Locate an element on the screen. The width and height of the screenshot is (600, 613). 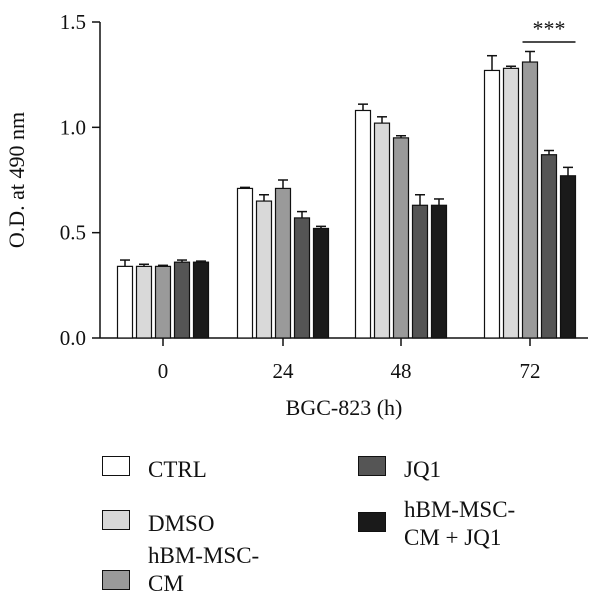
legend-label-jq1: JQ1 is located at coordinates (423, 469).